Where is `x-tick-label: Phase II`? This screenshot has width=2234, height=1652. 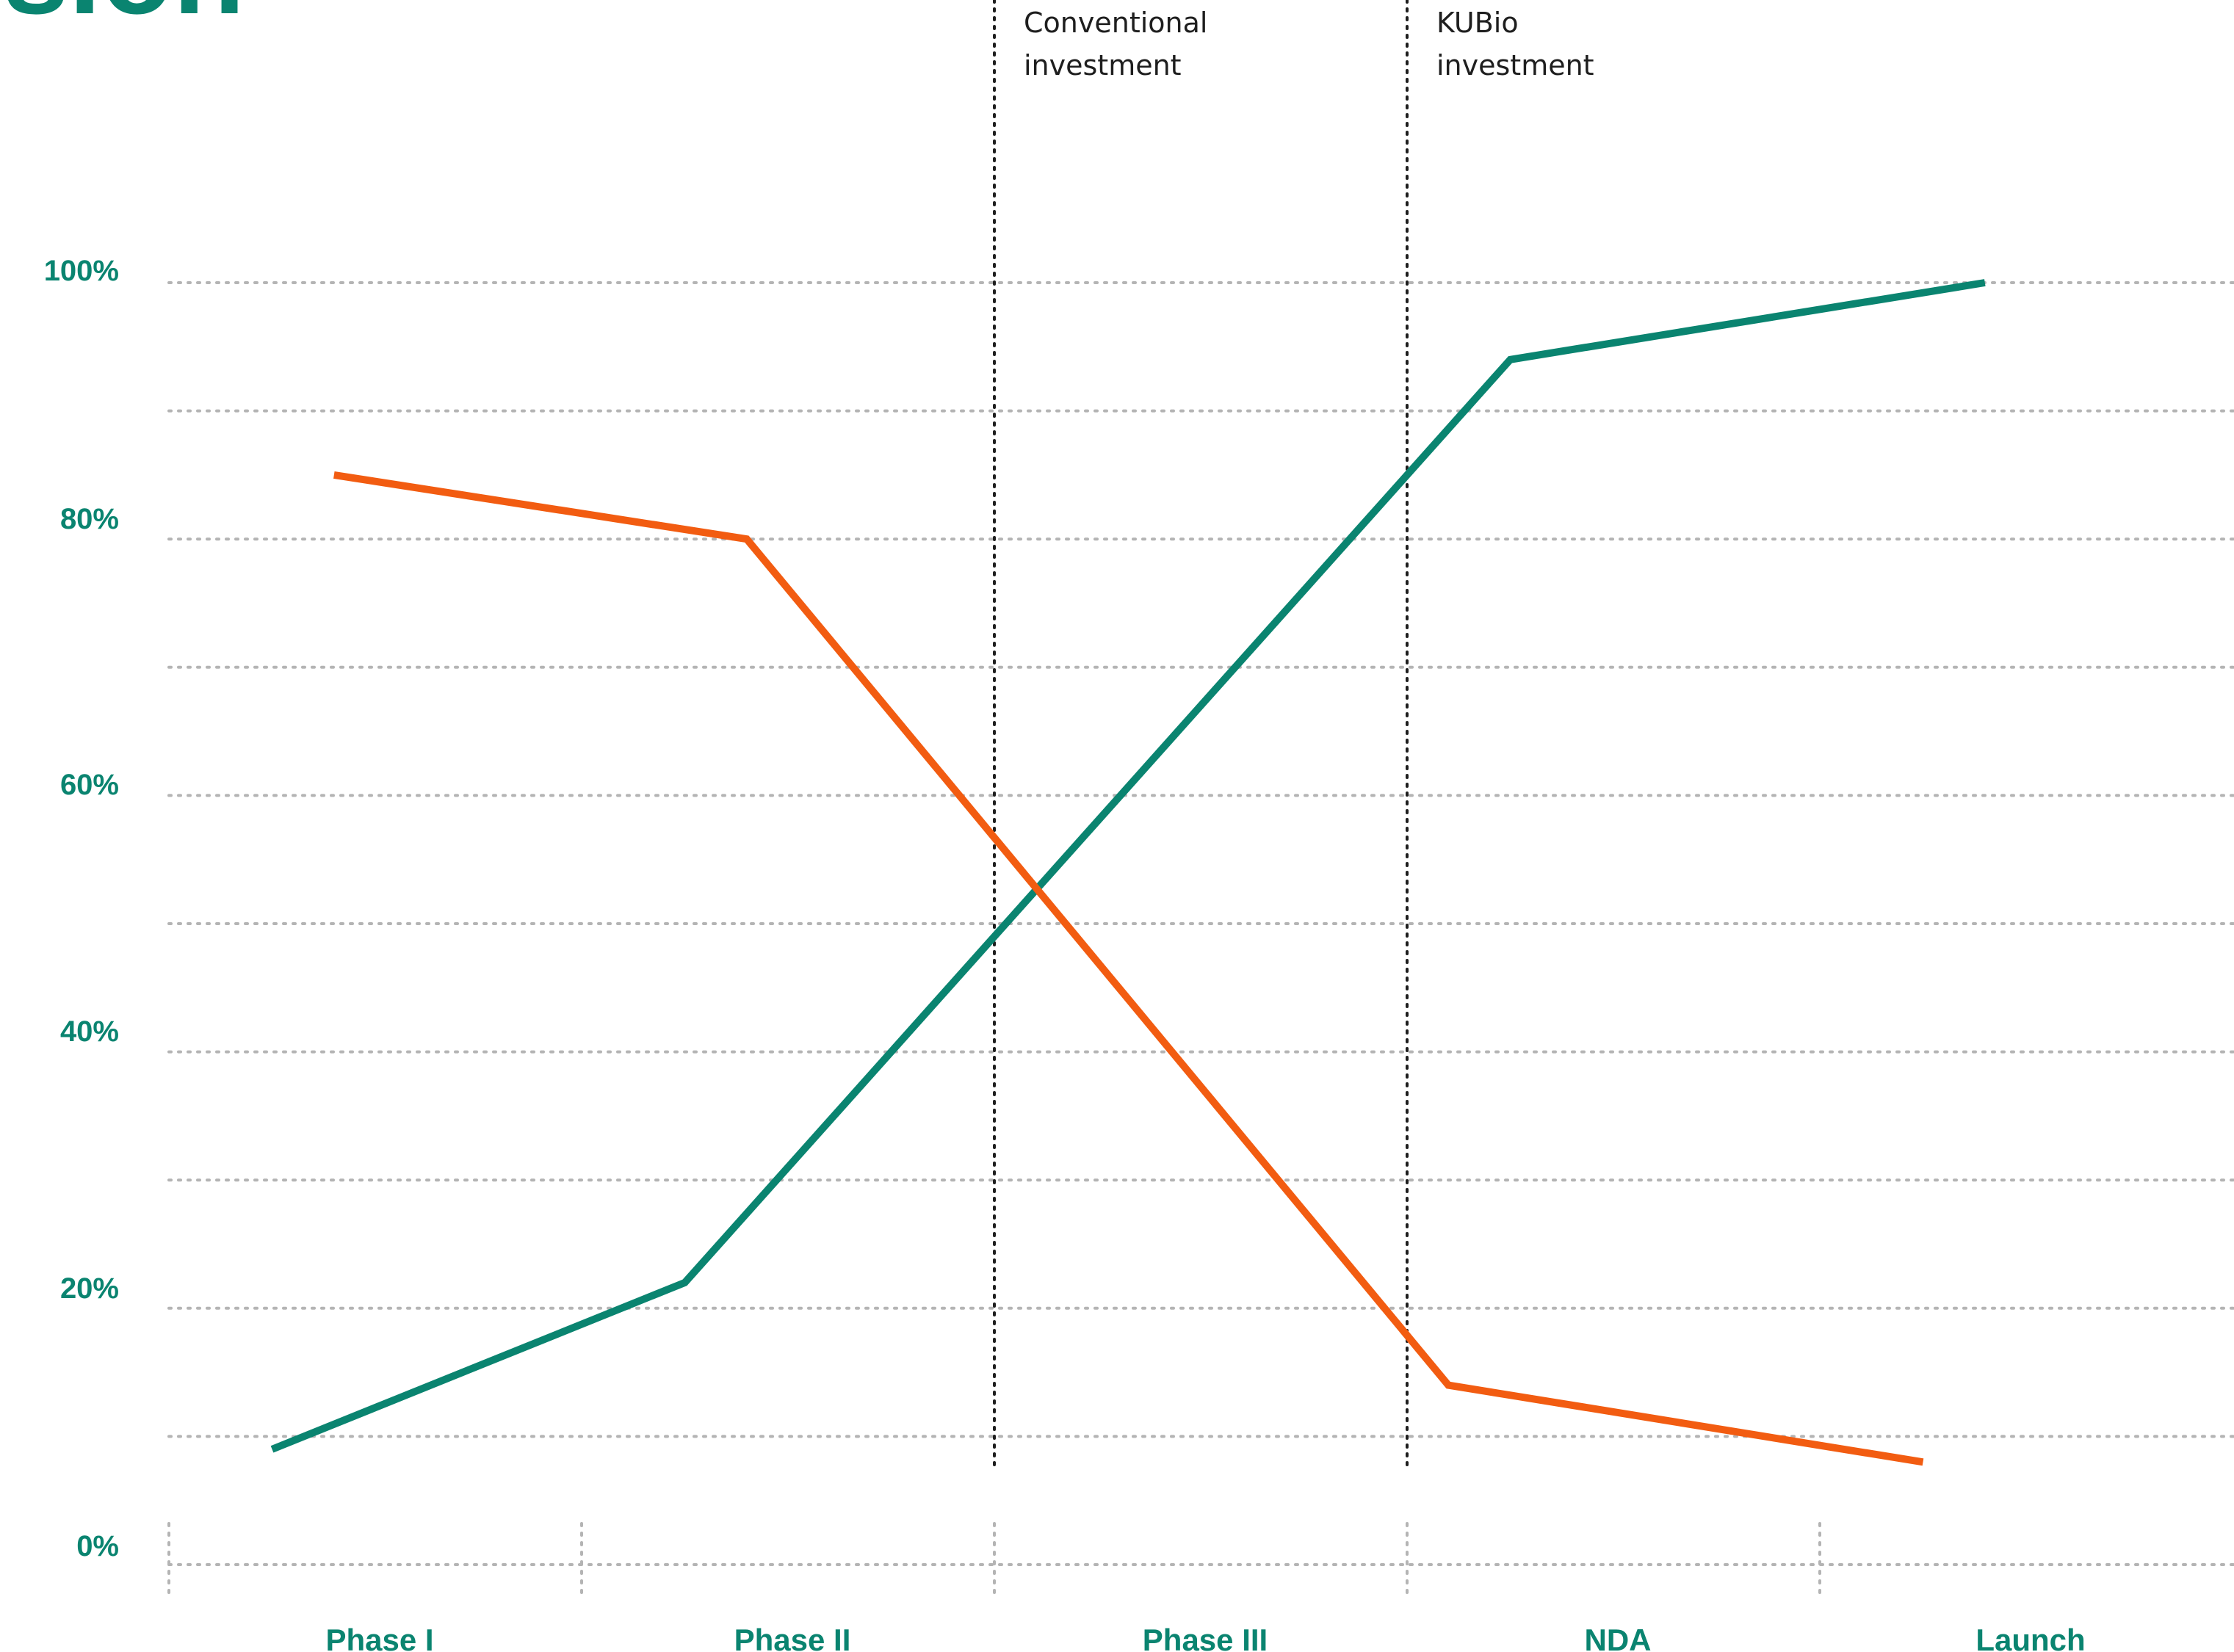 x-tick-label: Phase II is located at coordinates (792, 1637).